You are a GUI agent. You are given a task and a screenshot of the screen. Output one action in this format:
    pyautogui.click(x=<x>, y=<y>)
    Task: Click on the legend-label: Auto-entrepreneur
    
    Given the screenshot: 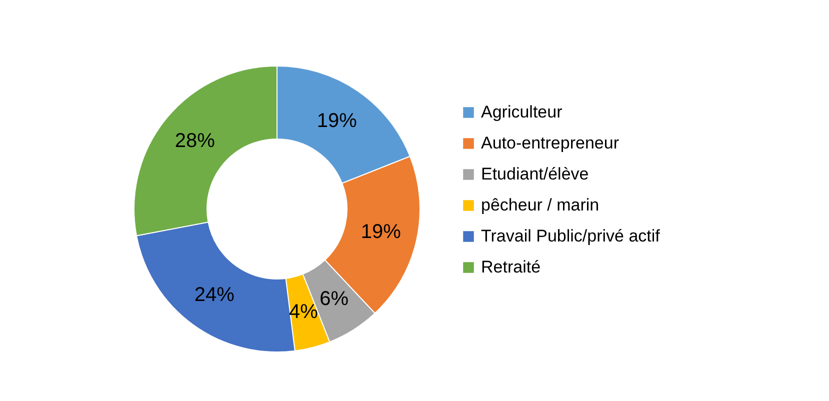 What is the action you would take?
    pyautogui.click(x=550, y=143)
    